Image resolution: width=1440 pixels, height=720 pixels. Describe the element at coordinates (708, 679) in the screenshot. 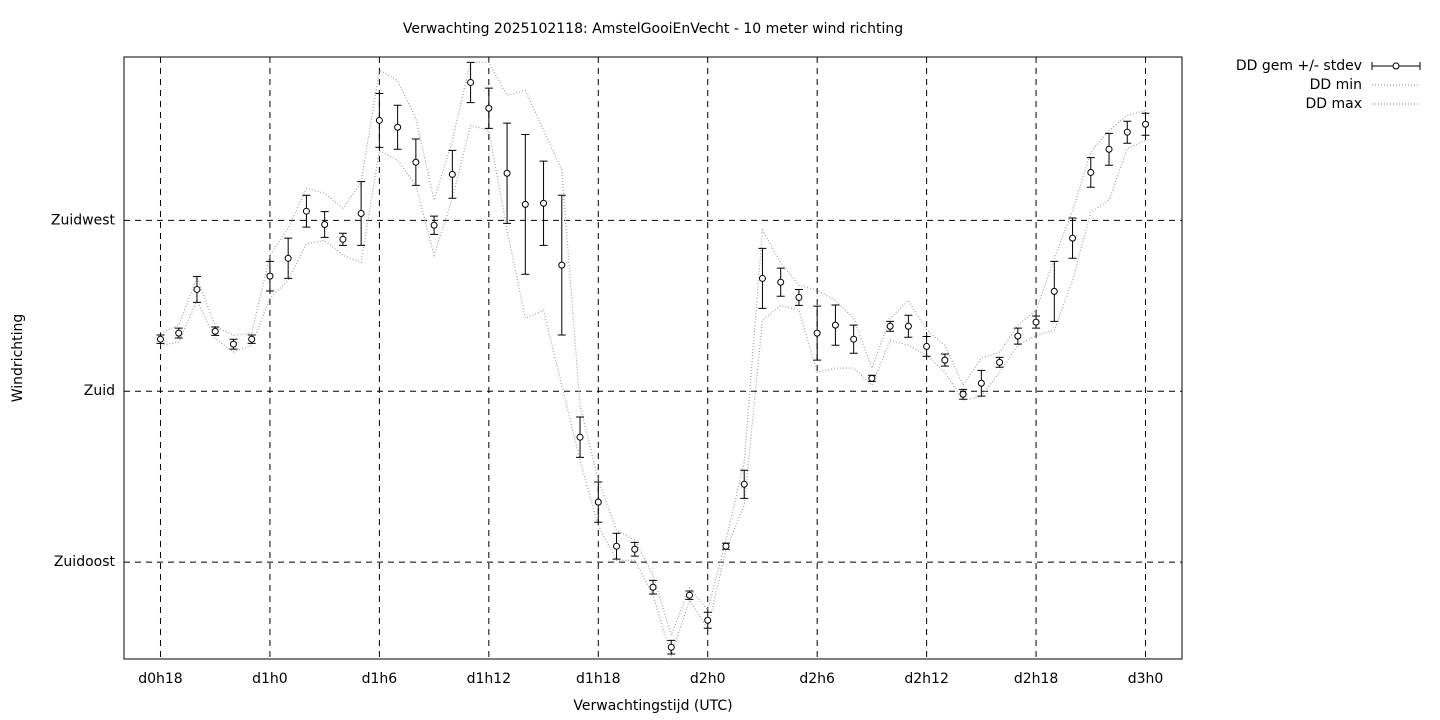

I see `x-tick-label: d2h0` at that location.